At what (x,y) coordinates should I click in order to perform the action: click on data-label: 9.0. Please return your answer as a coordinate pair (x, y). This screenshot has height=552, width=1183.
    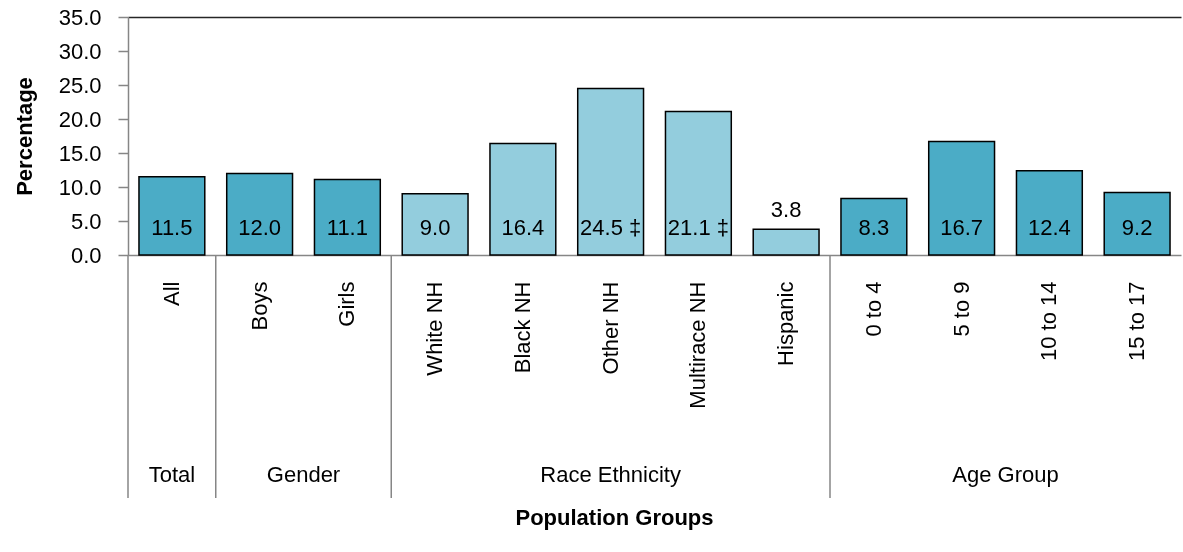
    Looking at the image, I should click on (435, 227).